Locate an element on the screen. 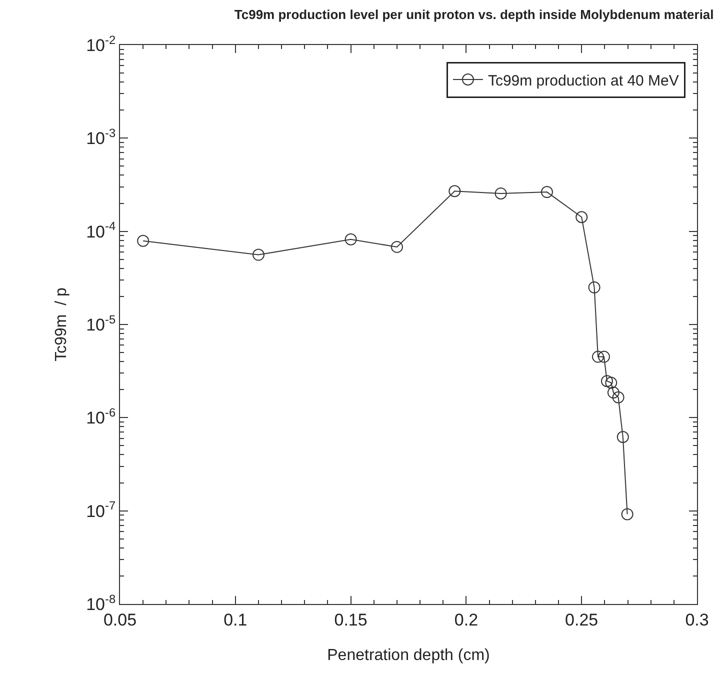 Image resolution: width=721 pixels, height=674 pixels. x-axis-title: Penetration depth (cm) is located at coordinates (408, 655).